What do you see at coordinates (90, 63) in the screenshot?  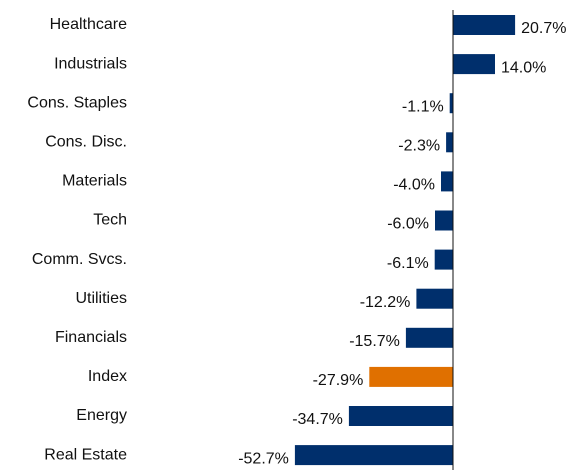 I see `category-label: Industrials` at bounding box center [90, 63].